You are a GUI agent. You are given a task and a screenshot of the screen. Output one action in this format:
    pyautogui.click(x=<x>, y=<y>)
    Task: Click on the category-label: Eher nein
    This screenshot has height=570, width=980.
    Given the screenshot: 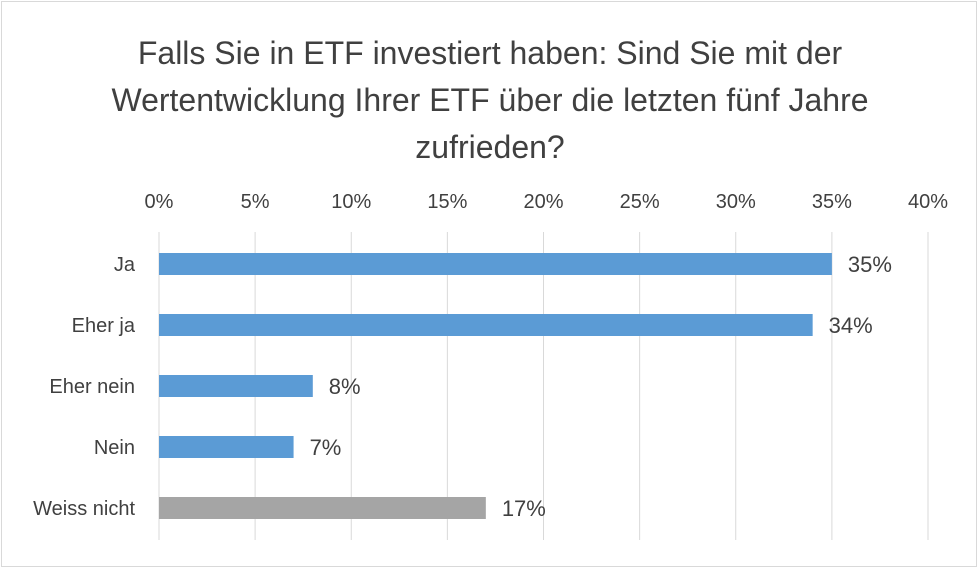 What is the action you would take?
    pyautogui.click(x=92, y=387)
    